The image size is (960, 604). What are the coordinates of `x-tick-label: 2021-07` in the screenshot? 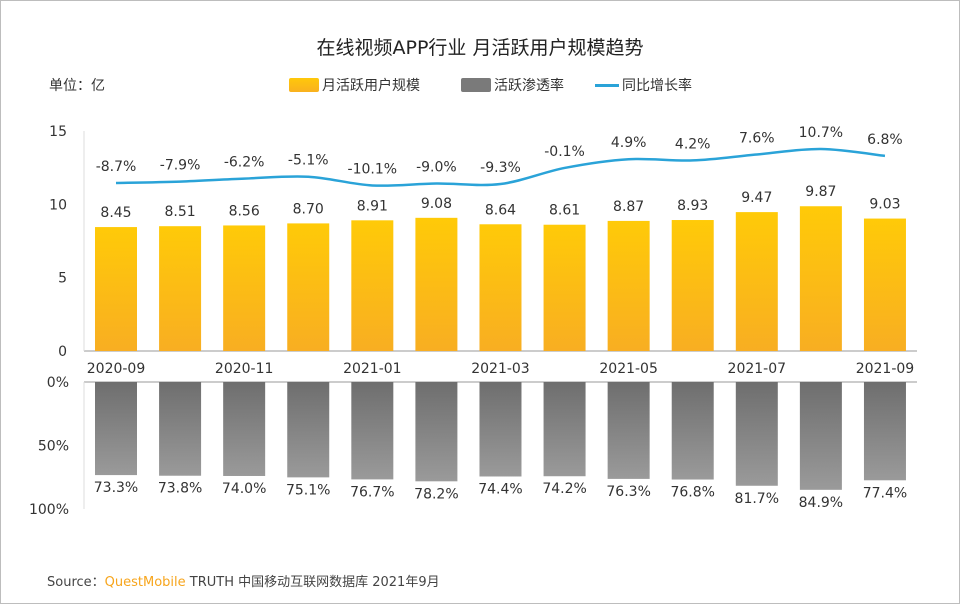 It's located at (757, 369).